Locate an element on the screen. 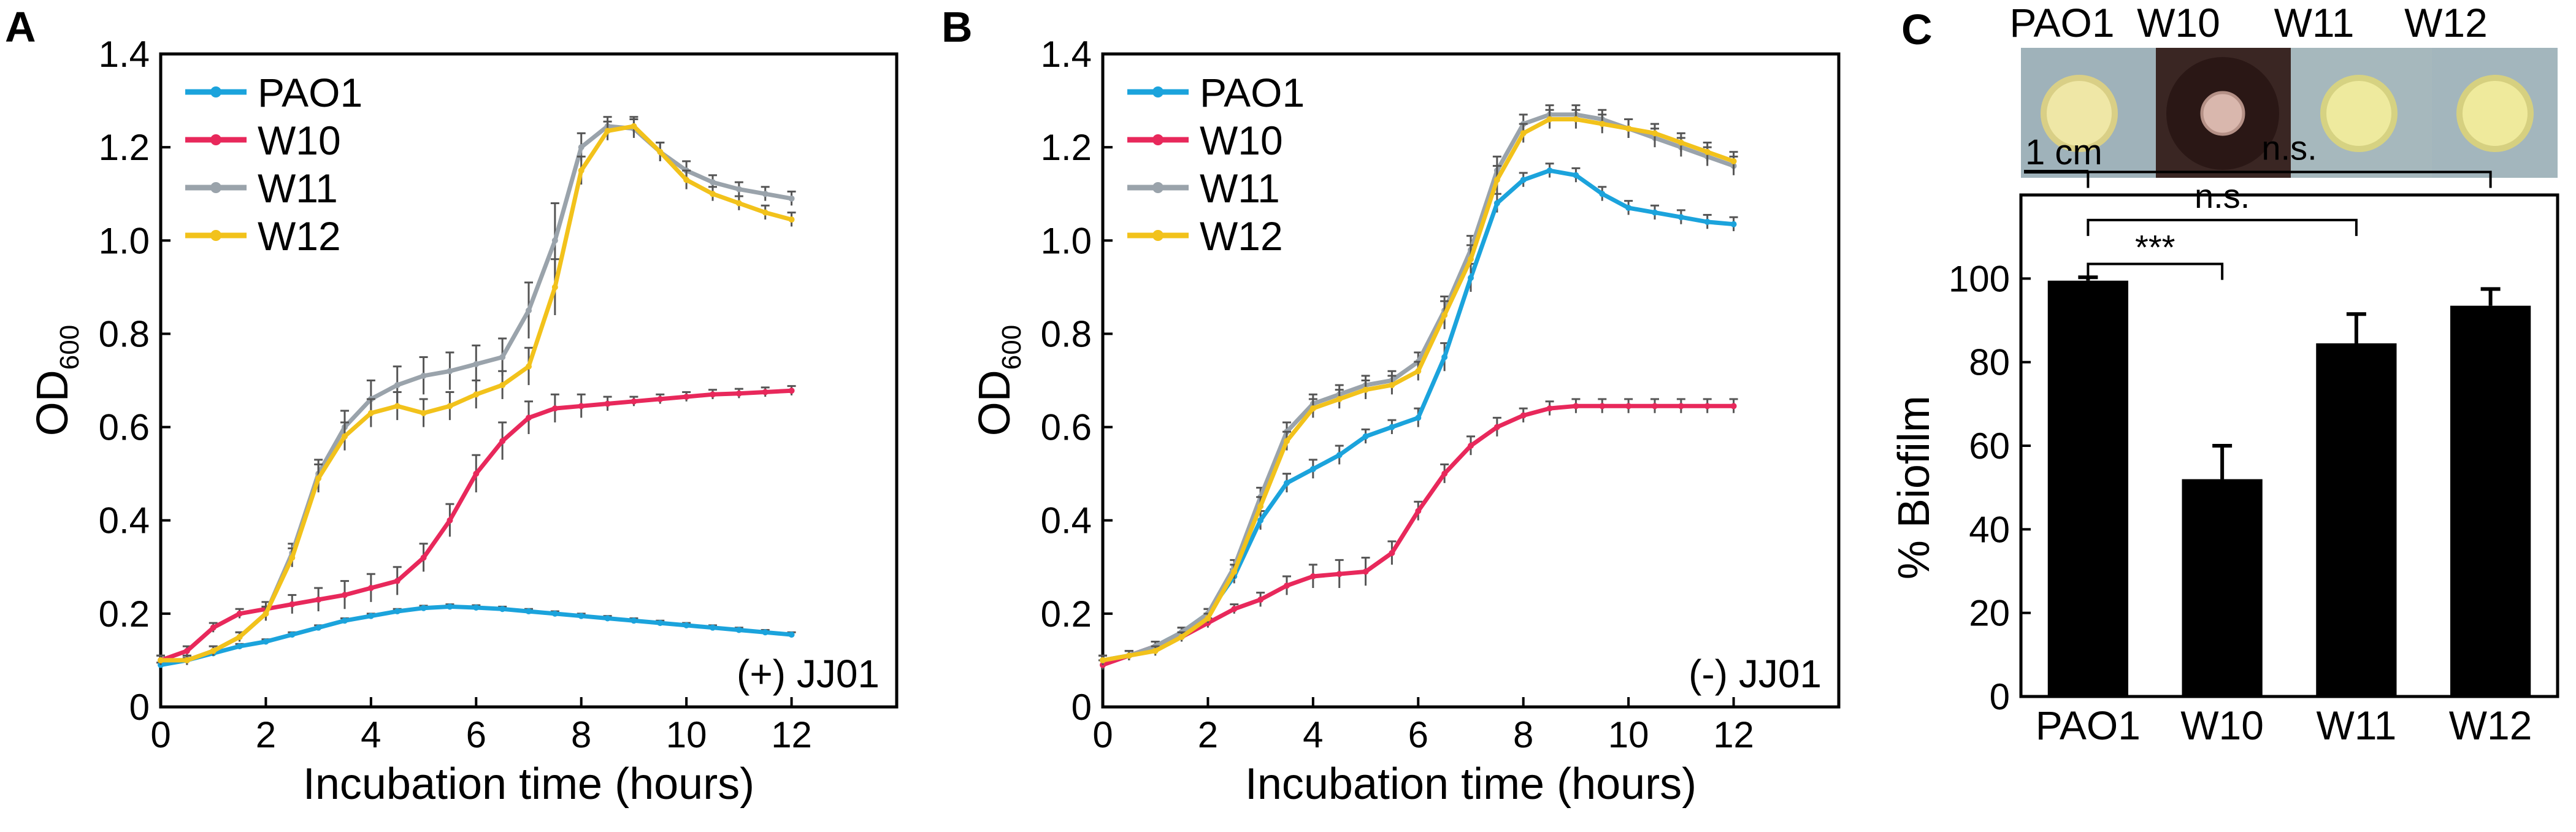 Image resolution: width=2576 pixels, height=832 pixels. panel-letter-c: C is located at coordinates (1917, 29).